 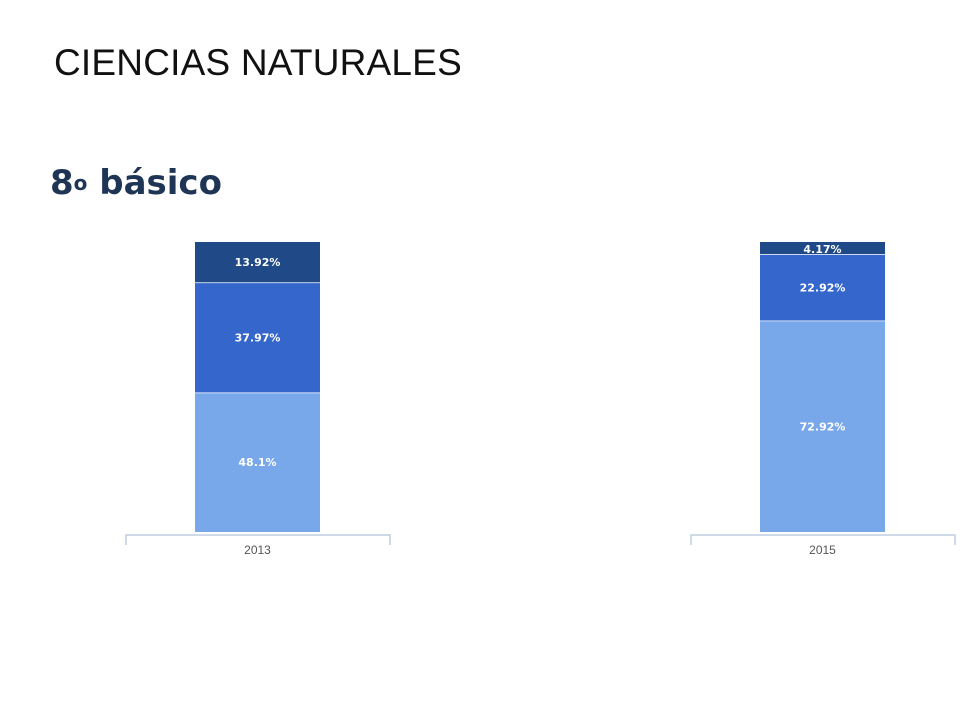 I want to click on x-tick-label: 2015, so click(x=822, y=550).